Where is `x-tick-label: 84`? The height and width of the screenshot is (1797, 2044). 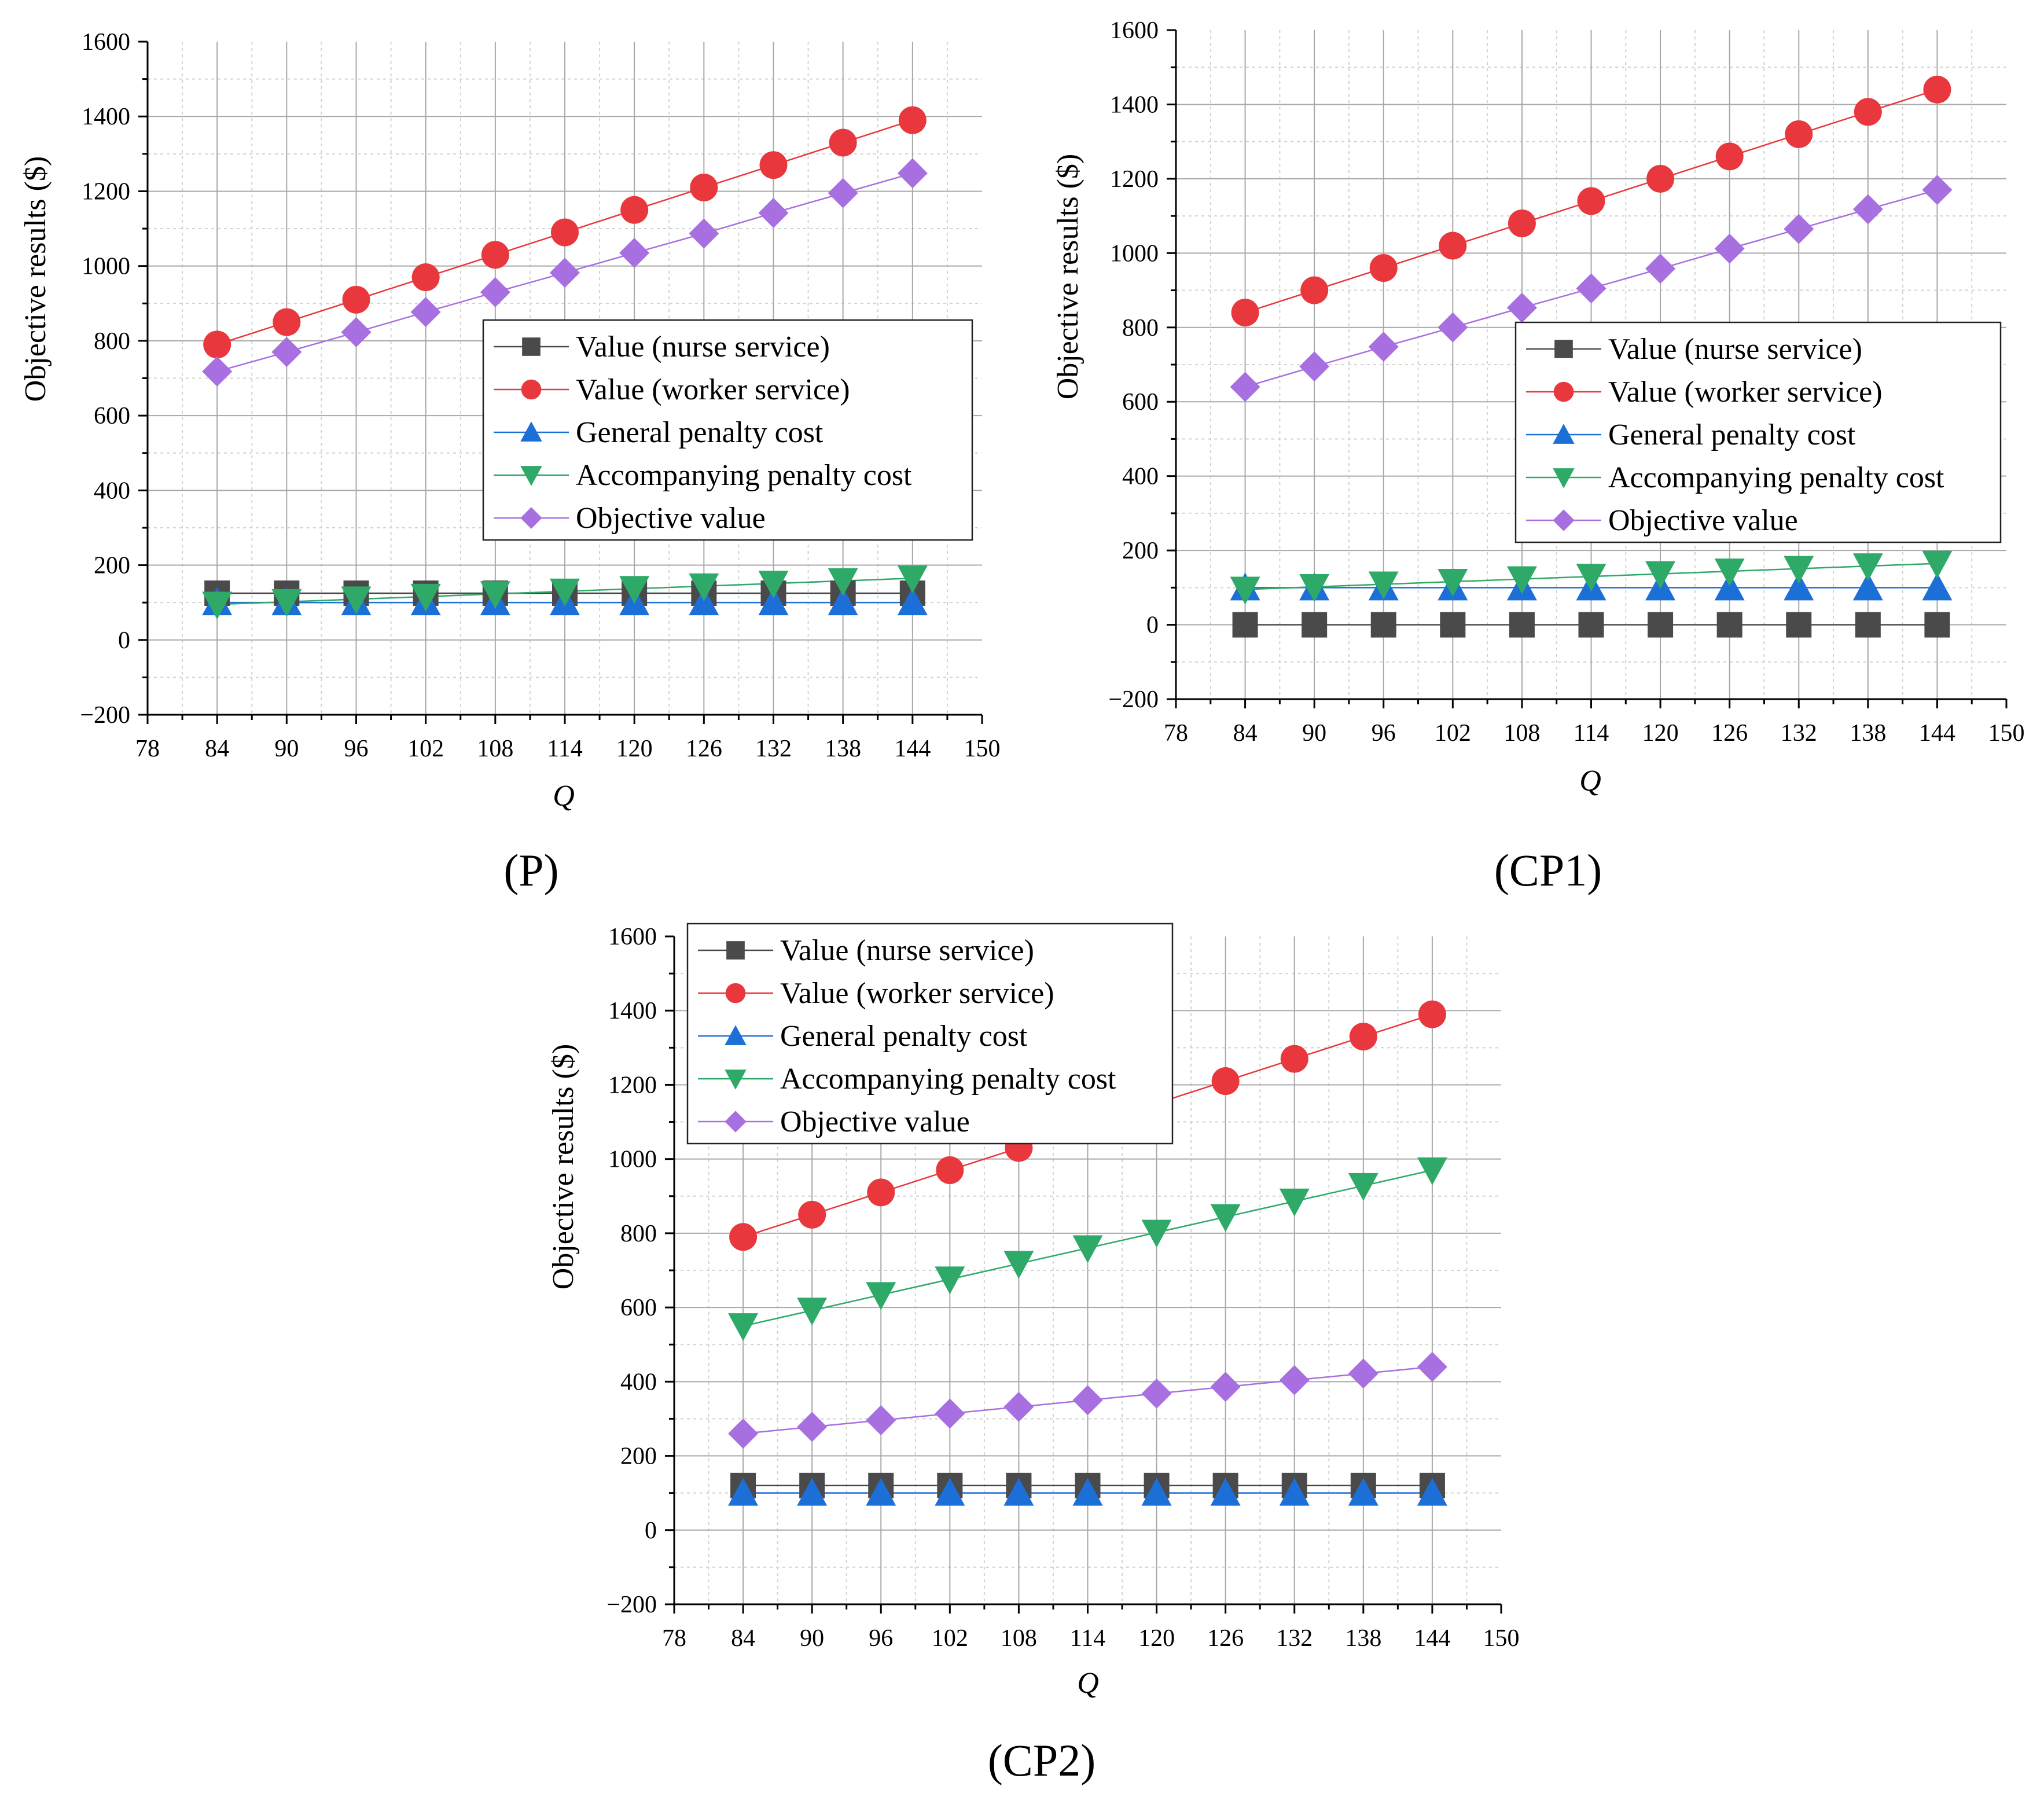 x-tick-label: 84 is located at coordinates (1245, 734).